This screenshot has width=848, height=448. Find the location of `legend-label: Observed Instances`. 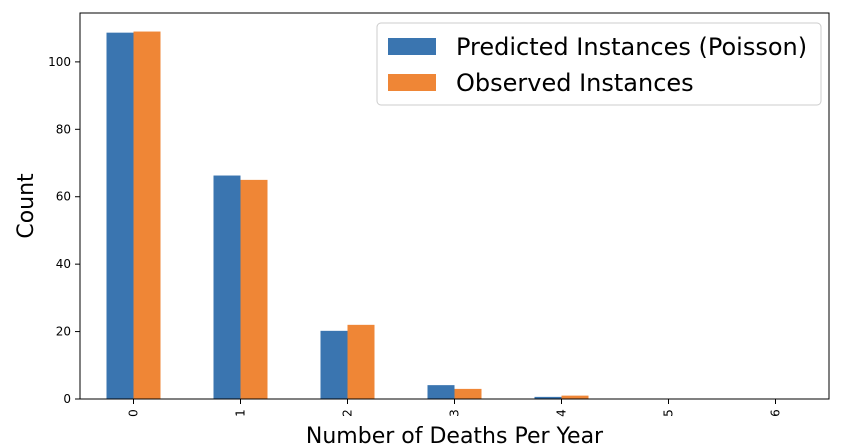

legend-label: Observed Instances is located at coordinates (575, 83).